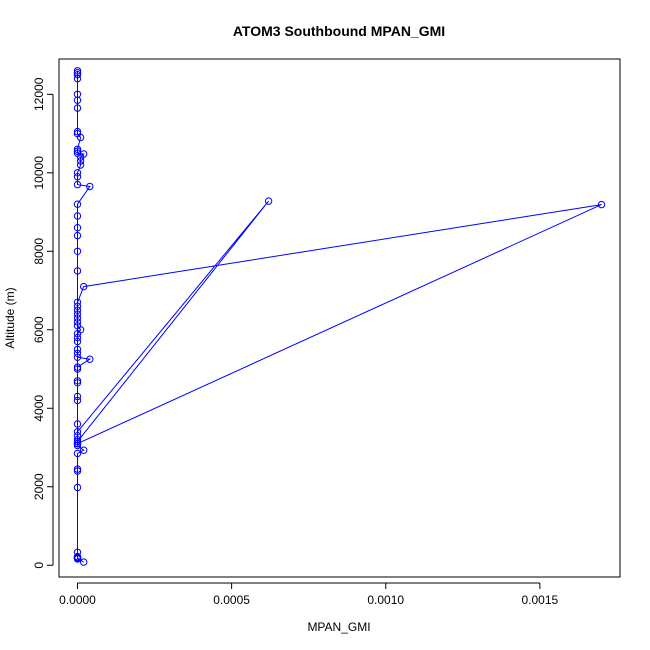  Describe the element at coordinates (231, 600) in the screenshot. I see `x-tick-label: 0.0005` at that location.